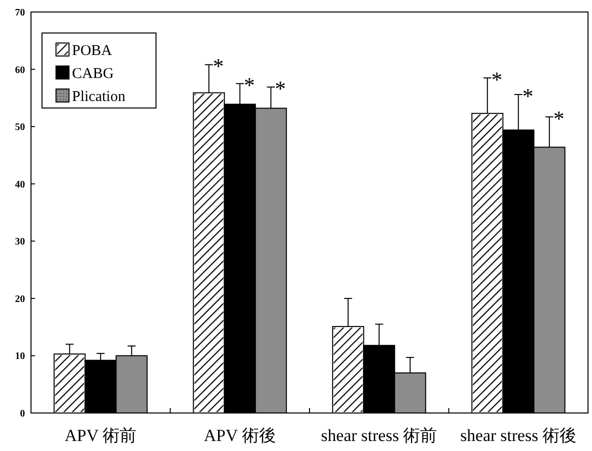 This screenshot has width=592, height=451. I want to click on legend-label: Plication, so click(99, 97).